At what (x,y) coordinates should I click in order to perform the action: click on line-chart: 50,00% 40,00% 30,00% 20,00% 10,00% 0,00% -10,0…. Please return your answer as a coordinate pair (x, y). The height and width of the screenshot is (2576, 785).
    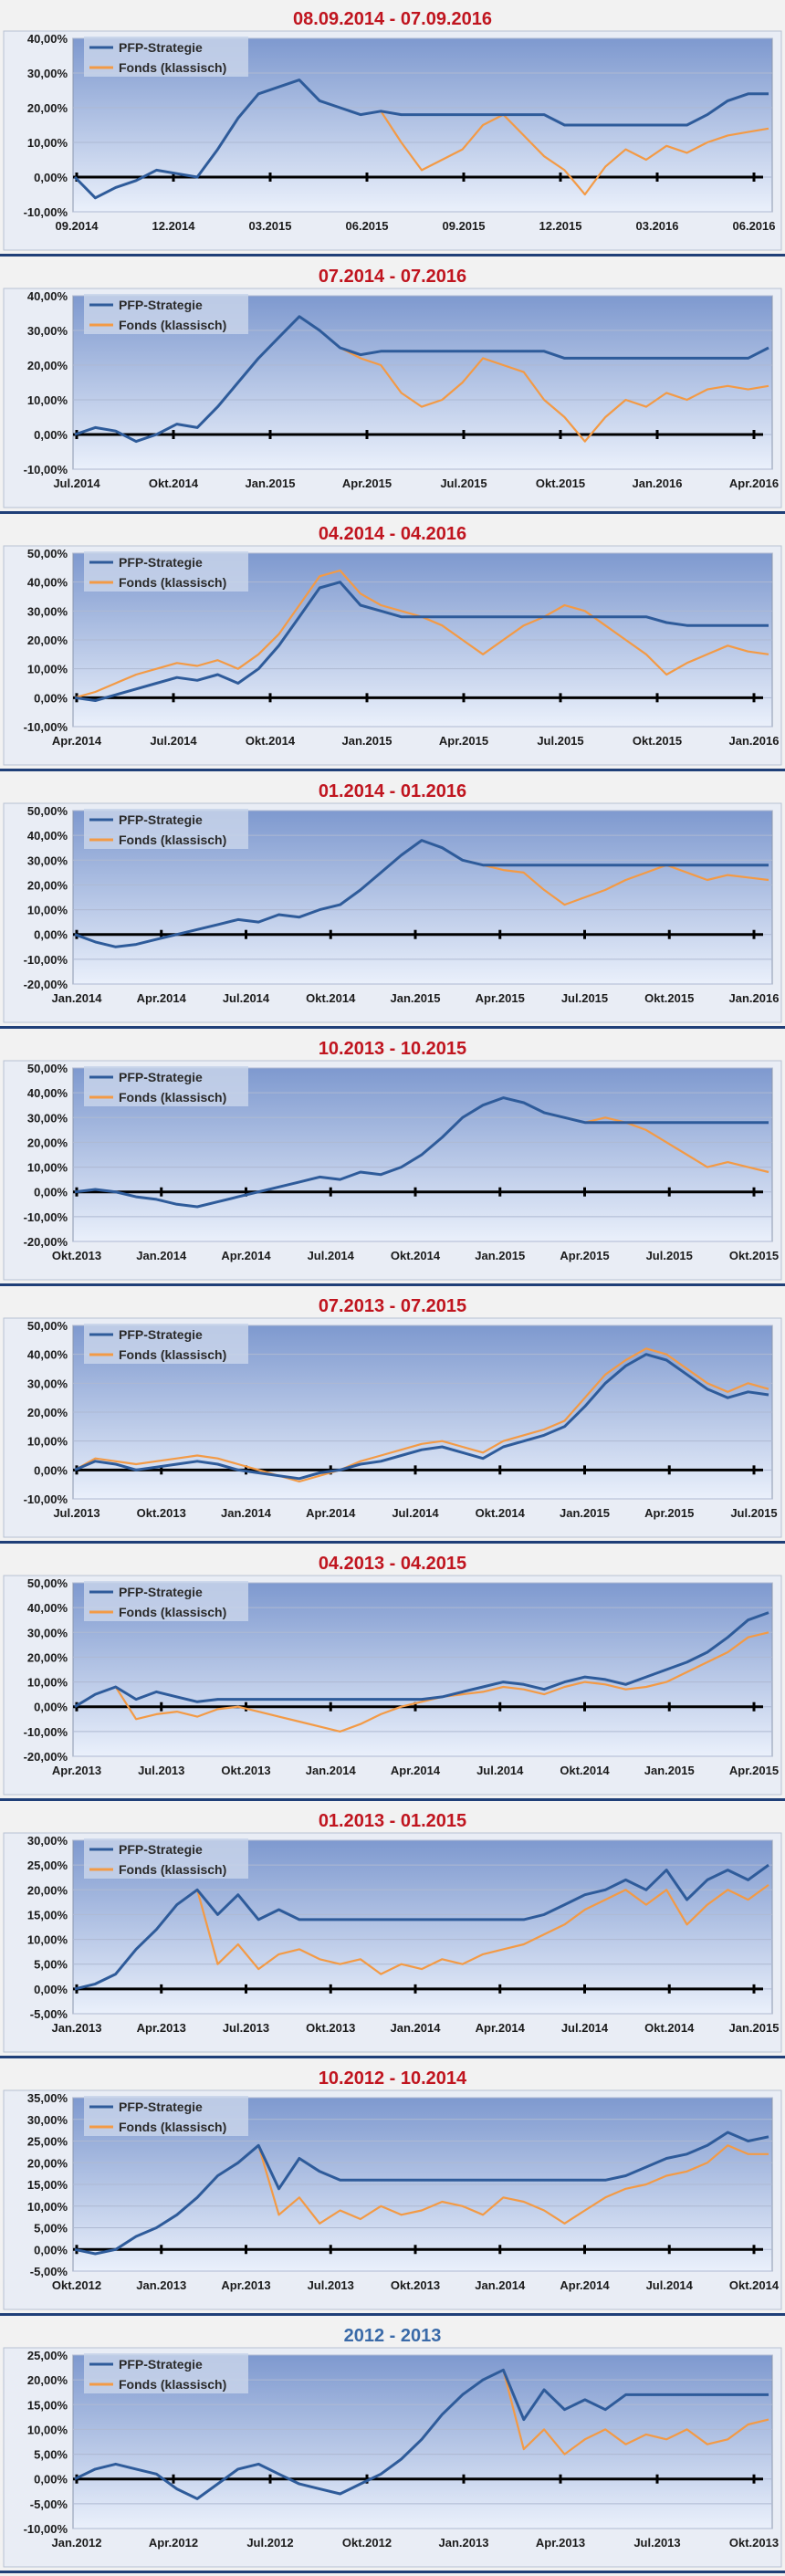
    Looking at the image, I should click on (392, 913).